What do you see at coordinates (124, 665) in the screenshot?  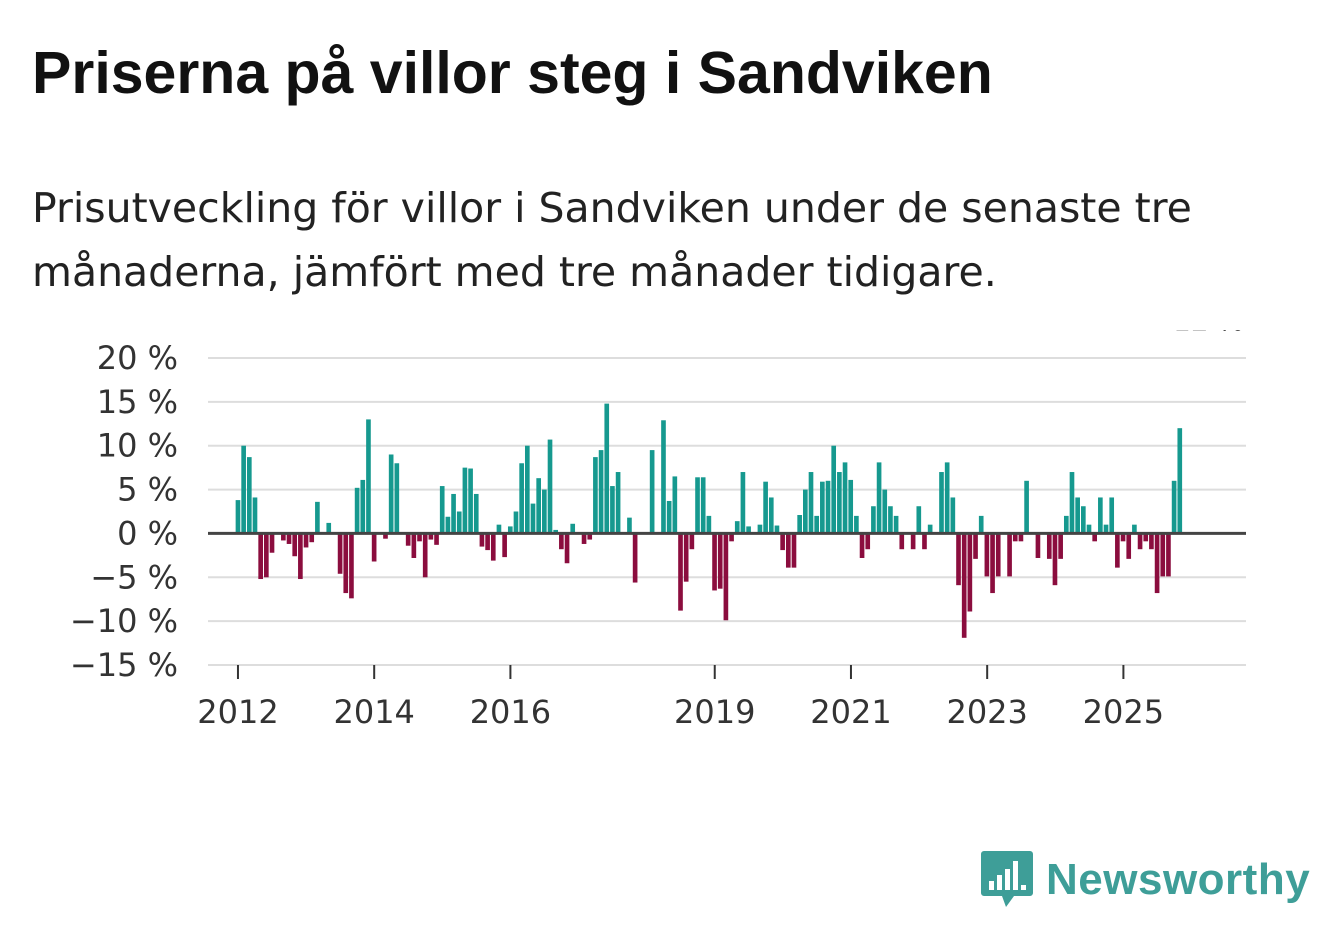 I see `y-tick-label: −15 %` at bounding box center [124, 665].